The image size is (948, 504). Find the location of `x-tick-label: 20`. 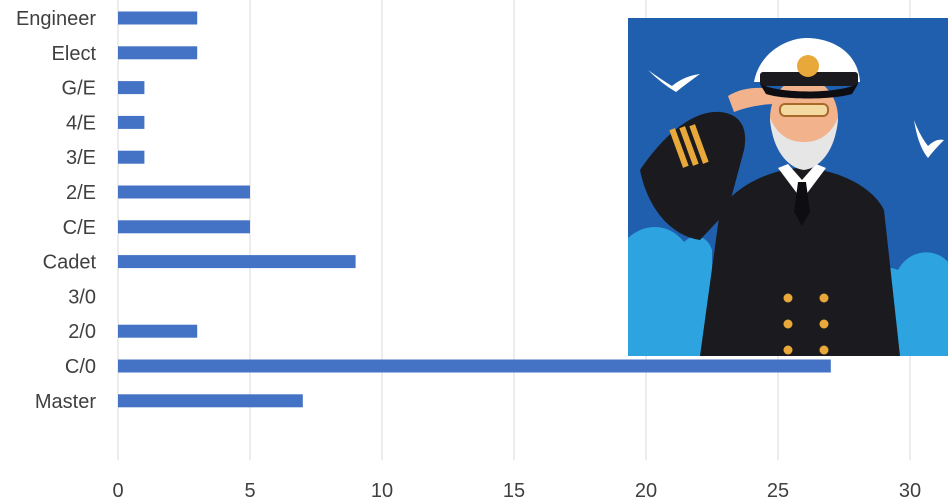

x-tick-label: 20 is located at coordinates (646, 491).